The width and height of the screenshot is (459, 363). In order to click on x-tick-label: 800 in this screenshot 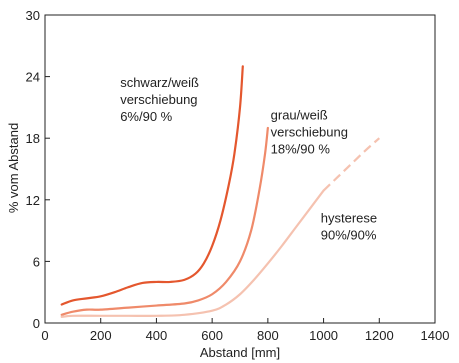, I will do `click(268, 335)`.